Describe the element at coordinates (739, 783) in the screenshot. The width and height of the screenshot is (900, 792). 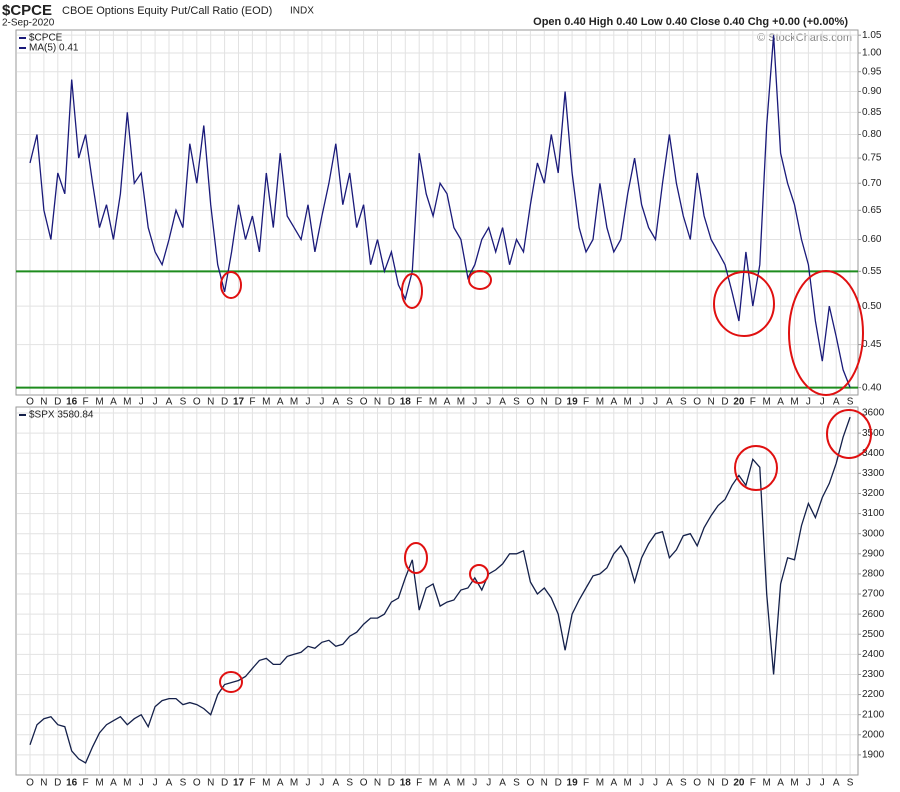
I see `x-tick-label: 20` at that location.